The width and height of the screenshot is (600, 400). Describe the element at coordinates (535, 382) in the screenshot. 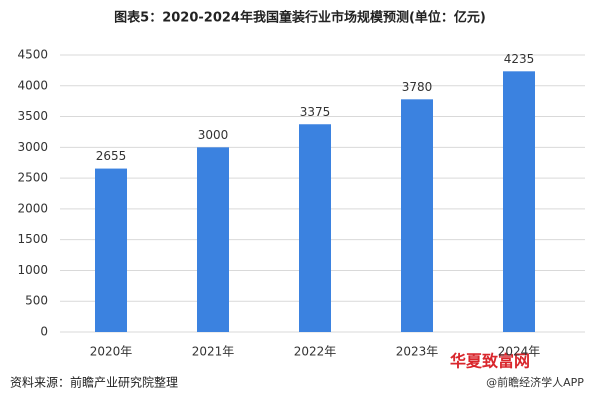

I see `watermark: @前瞻经济学人APP` at that location.